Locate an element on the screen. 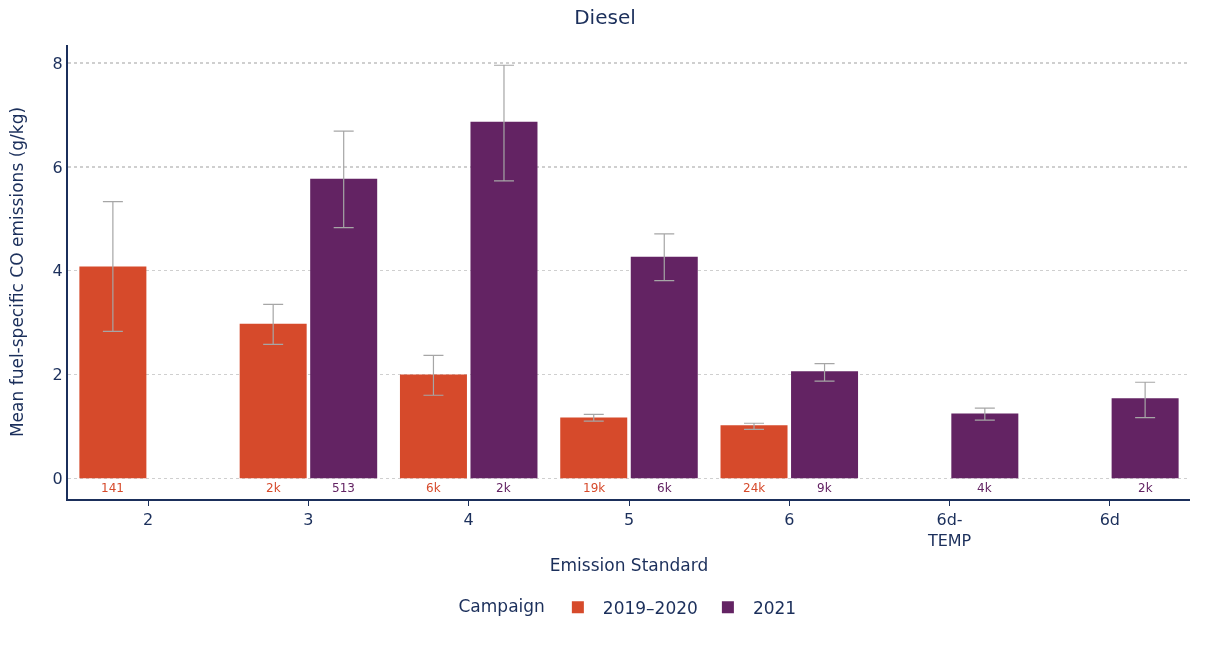 Image resolution: width=1210 pixels, height=659 pixels. annotation: 24k is located at coordinates (754, 488).